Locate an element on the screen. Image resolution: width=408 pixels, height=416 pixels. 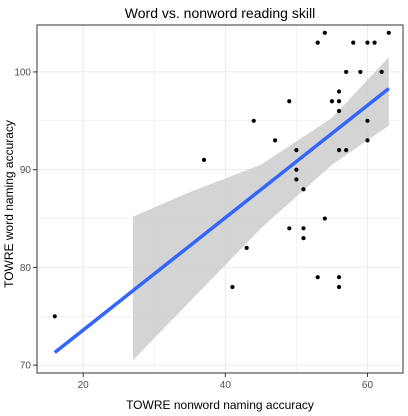
x-tick-label: 20 is located at coordinates (84, 385).